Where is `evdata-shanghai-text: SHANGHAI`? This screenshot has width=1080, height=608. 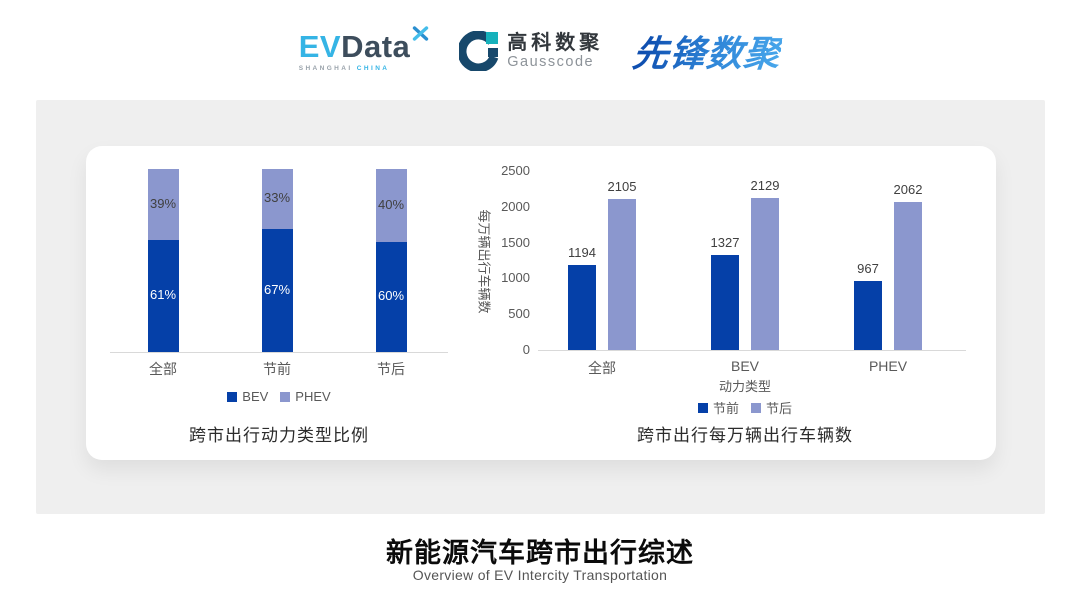 evdata-shanghai-text: SHANGHAI is located at coordinates (325, 68).